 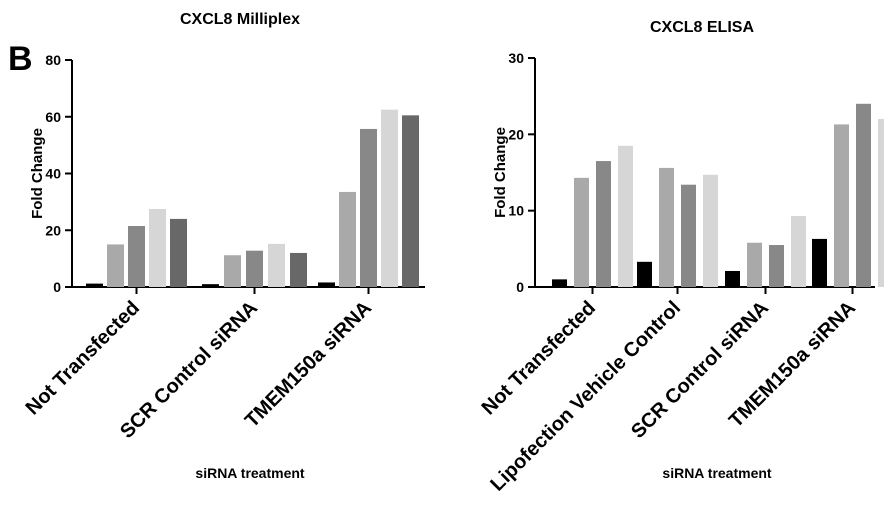 I want to click on chart-title: CXCL8 Milliplex, so click(x=240, y=19).